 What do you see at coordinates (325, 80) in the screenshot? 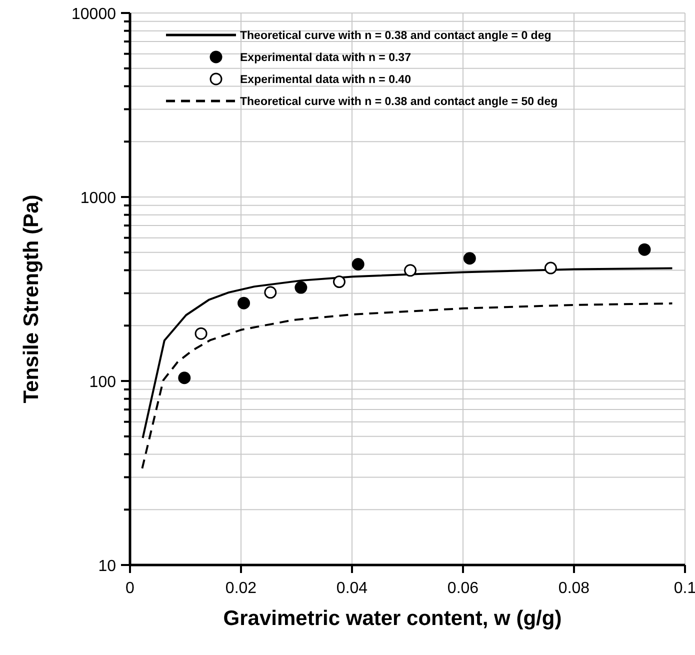
I see `legend-label: Experimental data with n = 0.40` at bounding box center [325, 80].